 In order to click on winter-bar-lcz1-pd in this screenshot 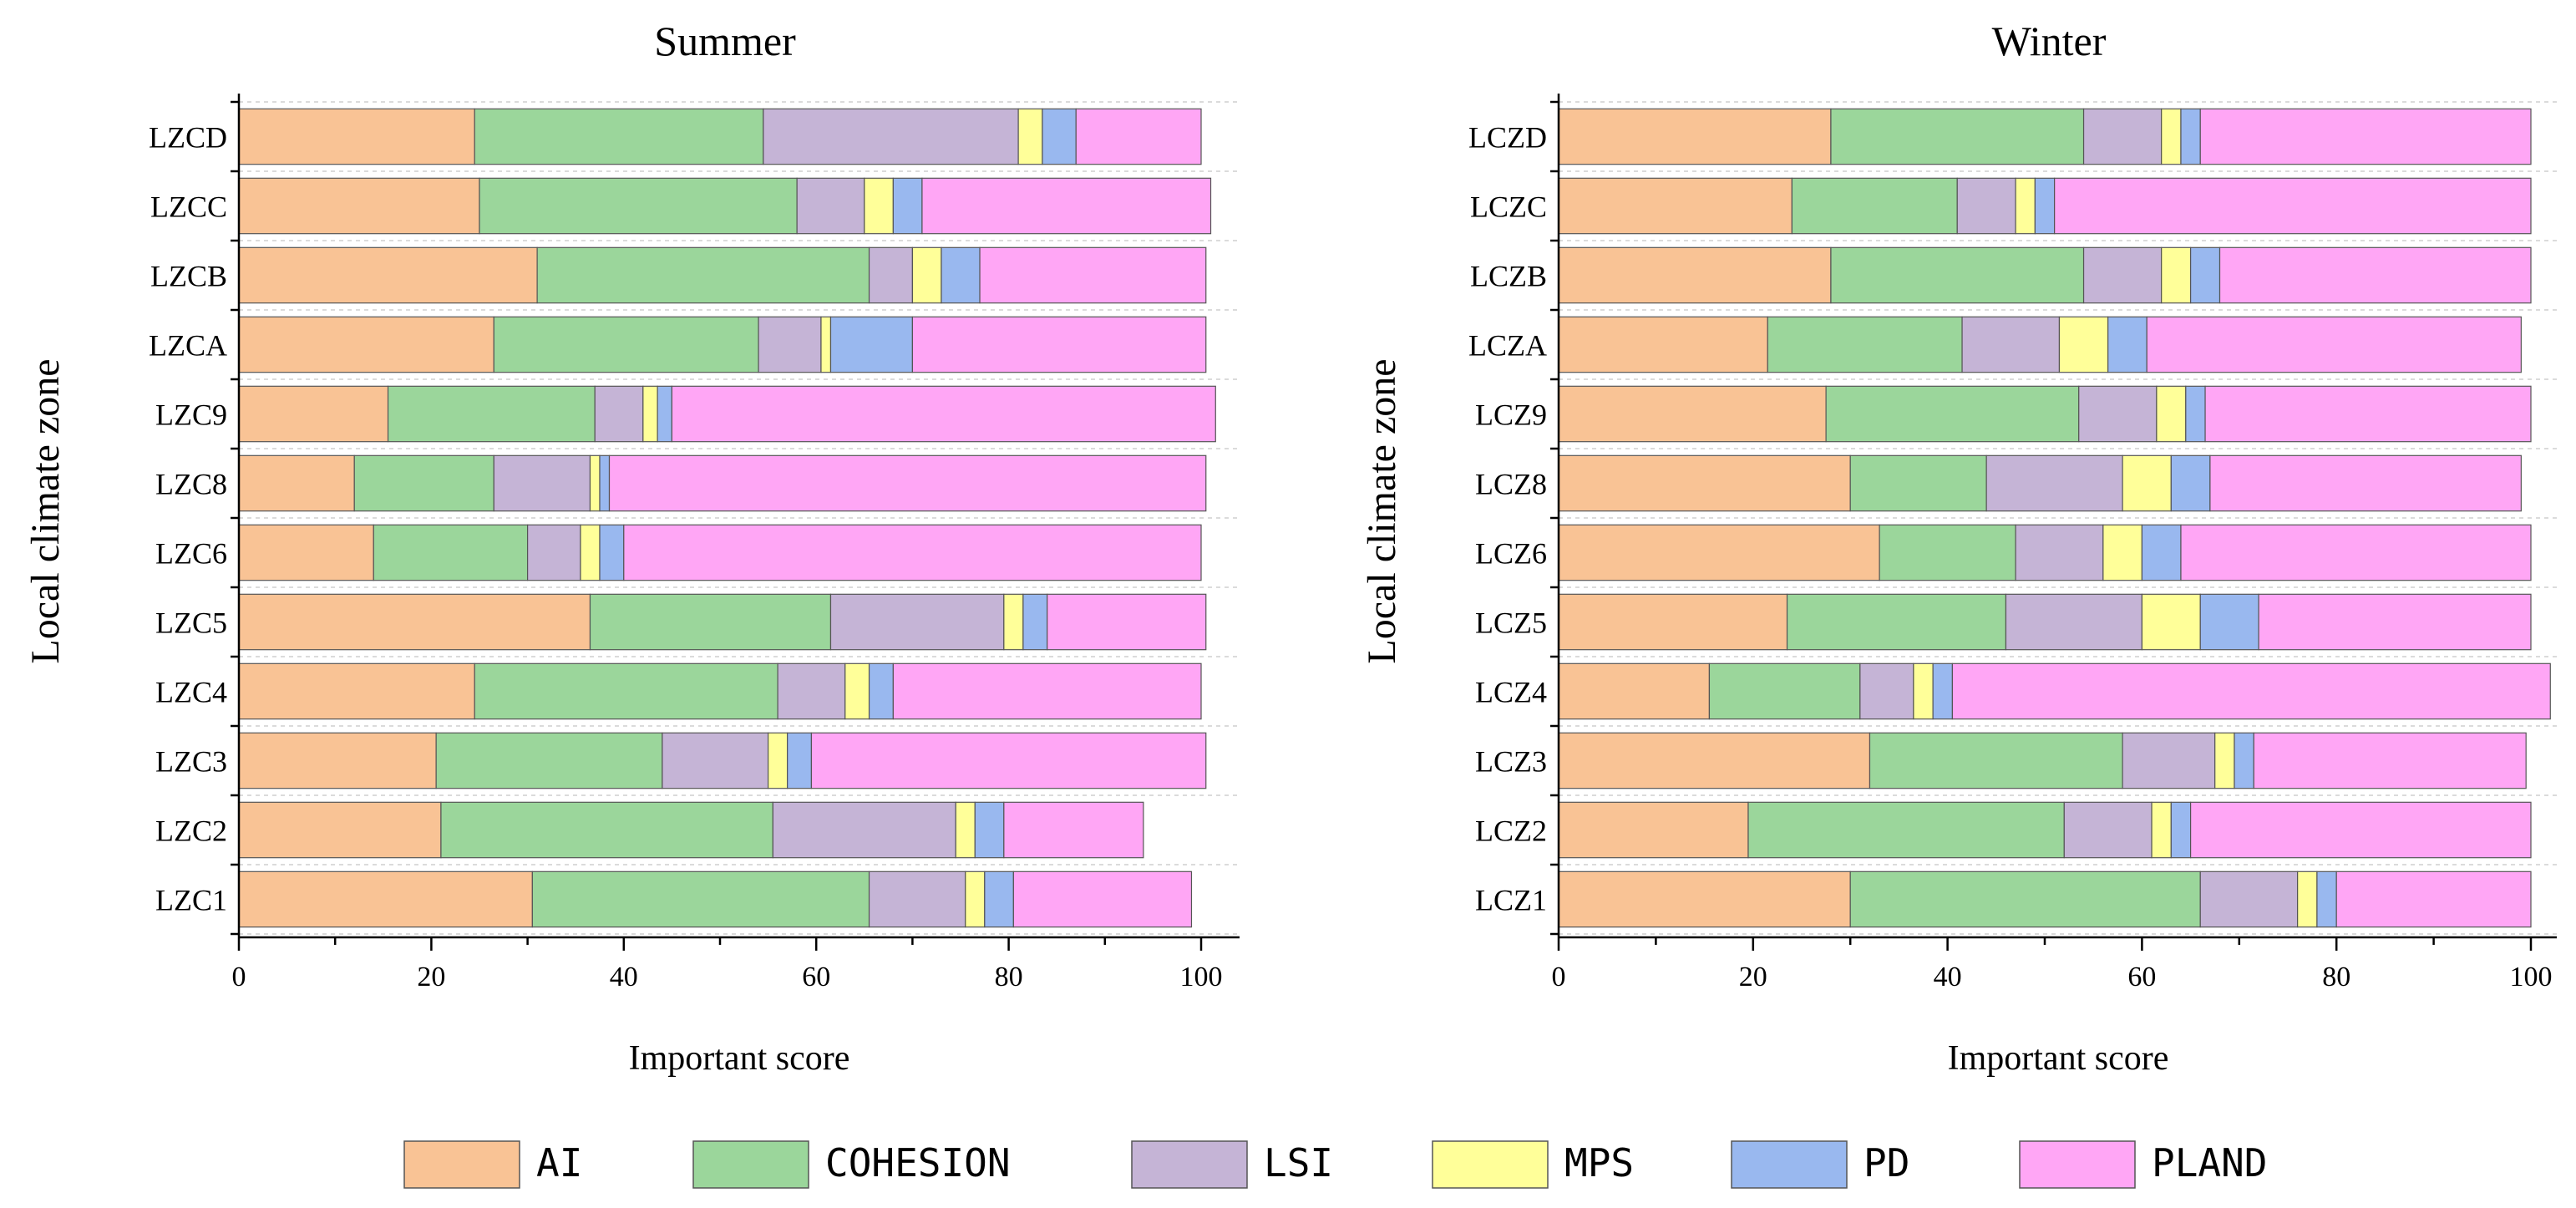, I will do `click(2326, 899)`.